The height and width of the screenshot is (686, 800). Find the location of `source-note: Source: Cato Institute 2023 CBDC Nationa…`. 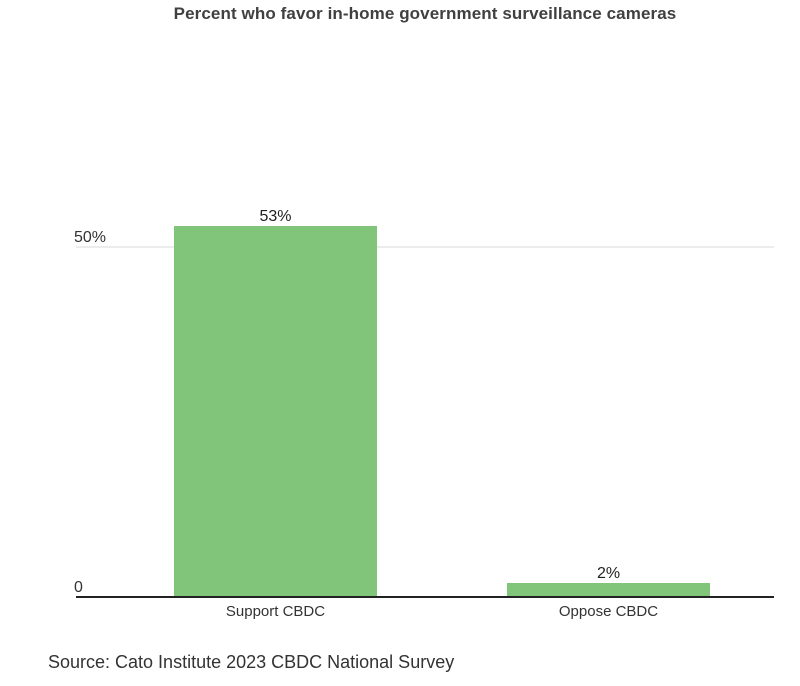

source-note: Source: Cato Institute 2023 CBDC Nationa… is located at coordinates (251, 662).